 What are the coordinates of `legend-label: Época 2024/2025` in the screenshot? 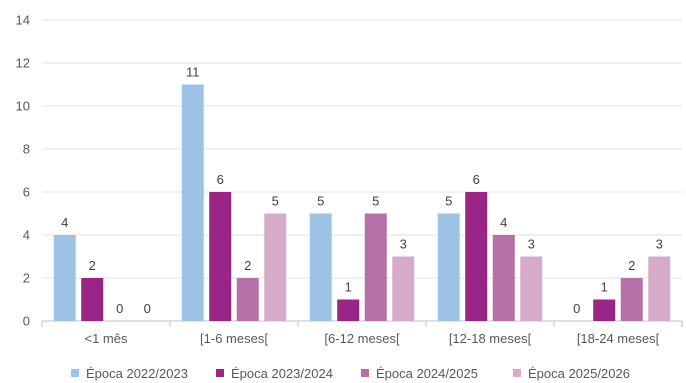 It's located at (427, 373).